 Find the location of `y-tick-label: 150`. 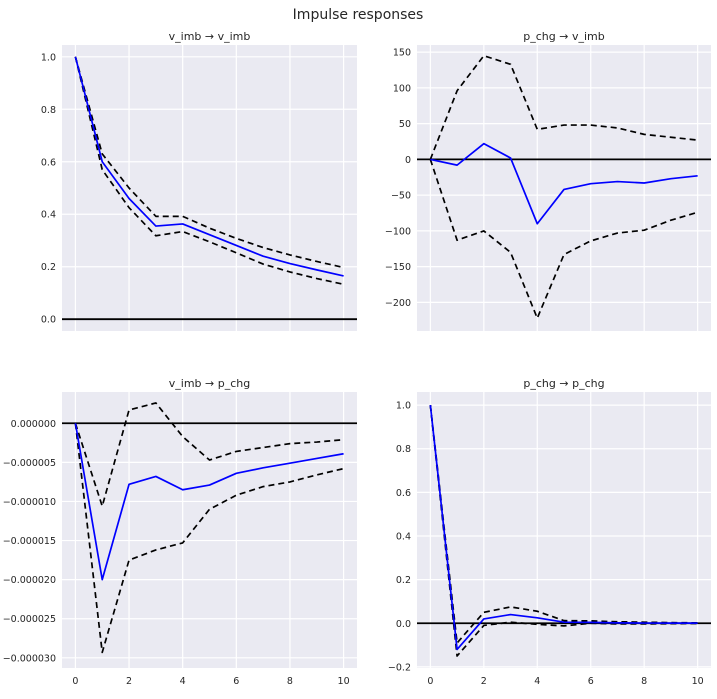

y-tick-label: 150 is located at coordinates (402, 53).